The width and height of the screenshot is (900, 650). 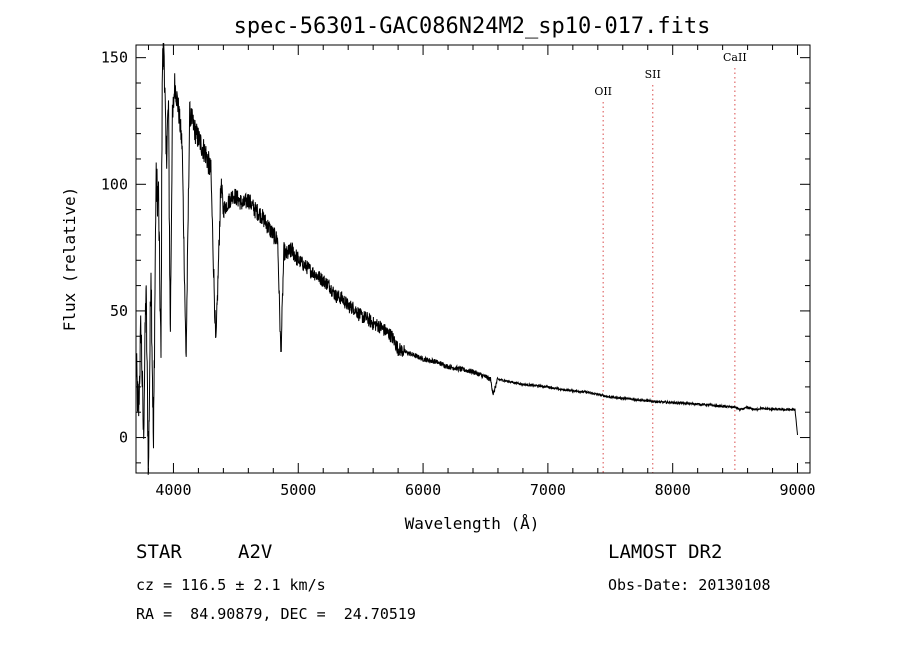 What do you see at coordinates (69, 259) in the screenshot?
I see `y-axis-label: Flux (relative)` at bounding box center [69, 259].